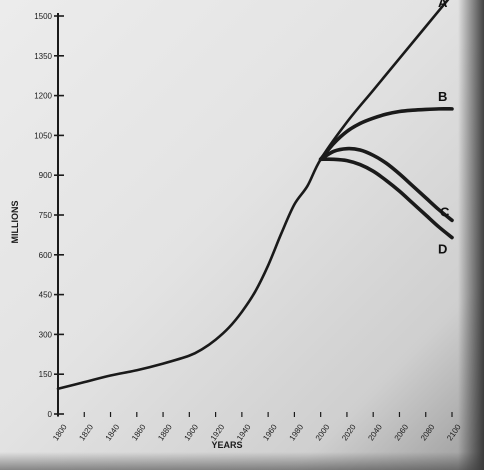 The height and width of the screenshot is (470, 484). Describe the element at coordinates (323, 432) in the screenshot. I see `x-tick-label: 2000` at that location.